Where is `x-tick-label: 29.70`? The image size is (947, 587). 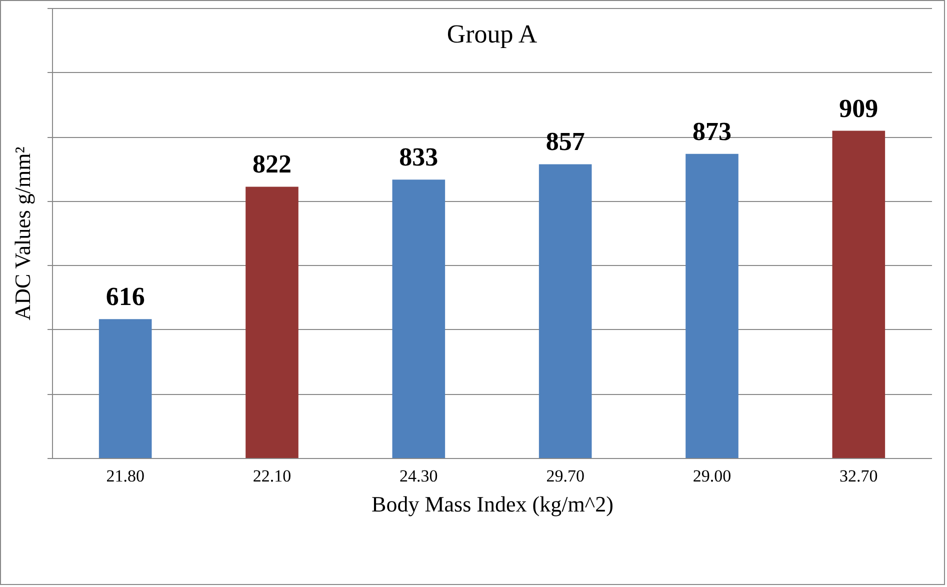 x-tick-label: 29.70 is located at coordinates (565, 476).